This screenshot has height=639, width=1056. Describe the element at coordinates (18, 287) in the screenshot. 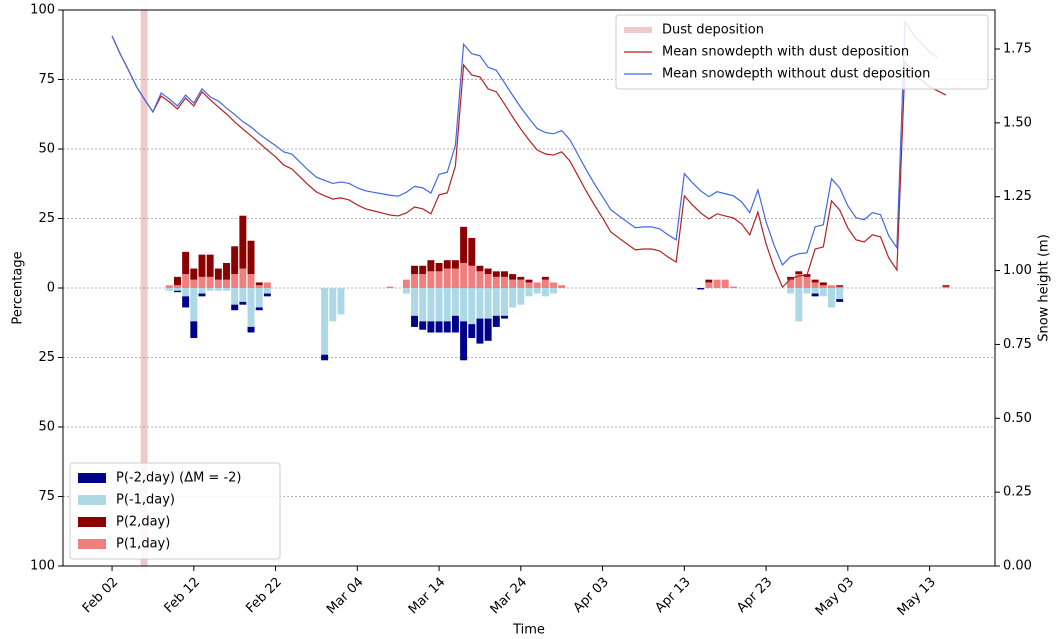

I see `y-axis-label: Percentage` at that location.